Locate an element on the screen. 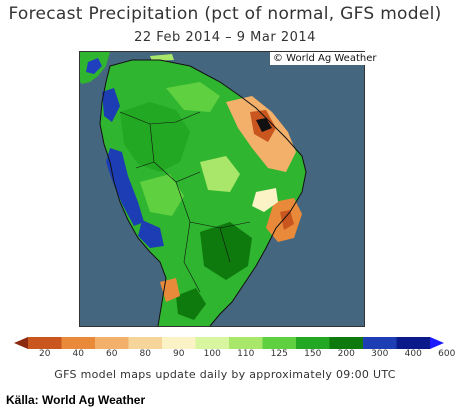 Image resolution: width=458 pixels, height=412 pixels. legend-label: 110 is located at coordinates (246, 354).